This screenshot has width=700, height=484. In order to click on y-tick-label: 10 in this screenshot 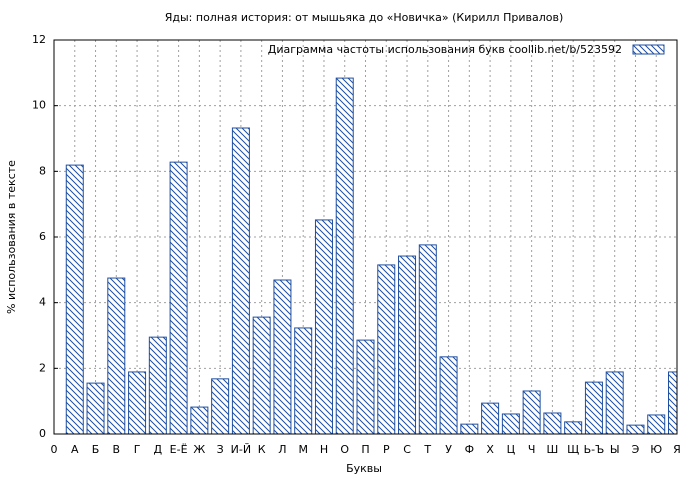, I will do `click(39, 105)`.